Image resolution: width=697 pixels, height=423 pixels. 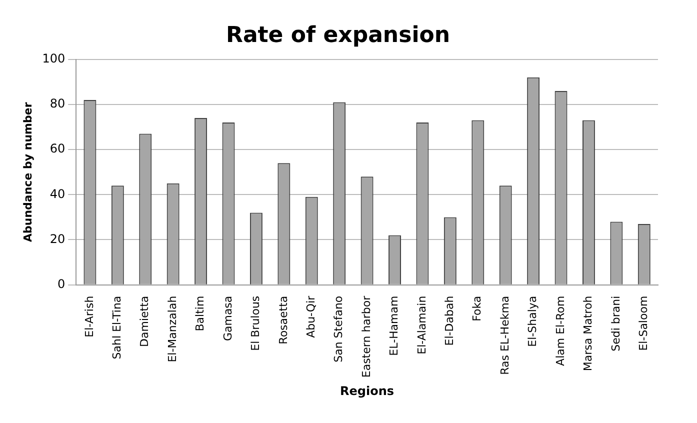 What do you see at coordinates (145, 321) in the screenshot?
I see `x-tick-label: Damietta` at bounding box center [145, 321].